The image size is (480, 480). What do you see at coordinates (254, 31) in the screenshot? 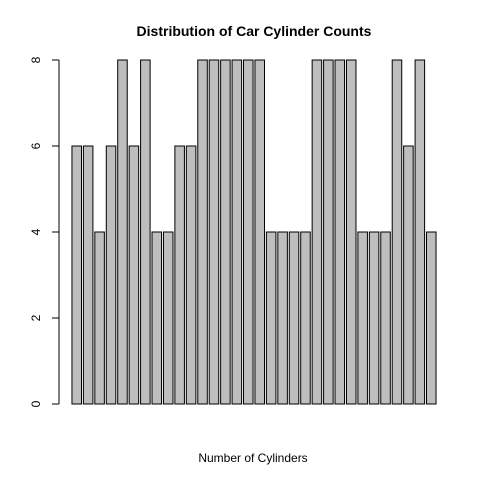
I see `chart-title: Distribution of Car Cylinder Counts` at bounding box center [254, 31].